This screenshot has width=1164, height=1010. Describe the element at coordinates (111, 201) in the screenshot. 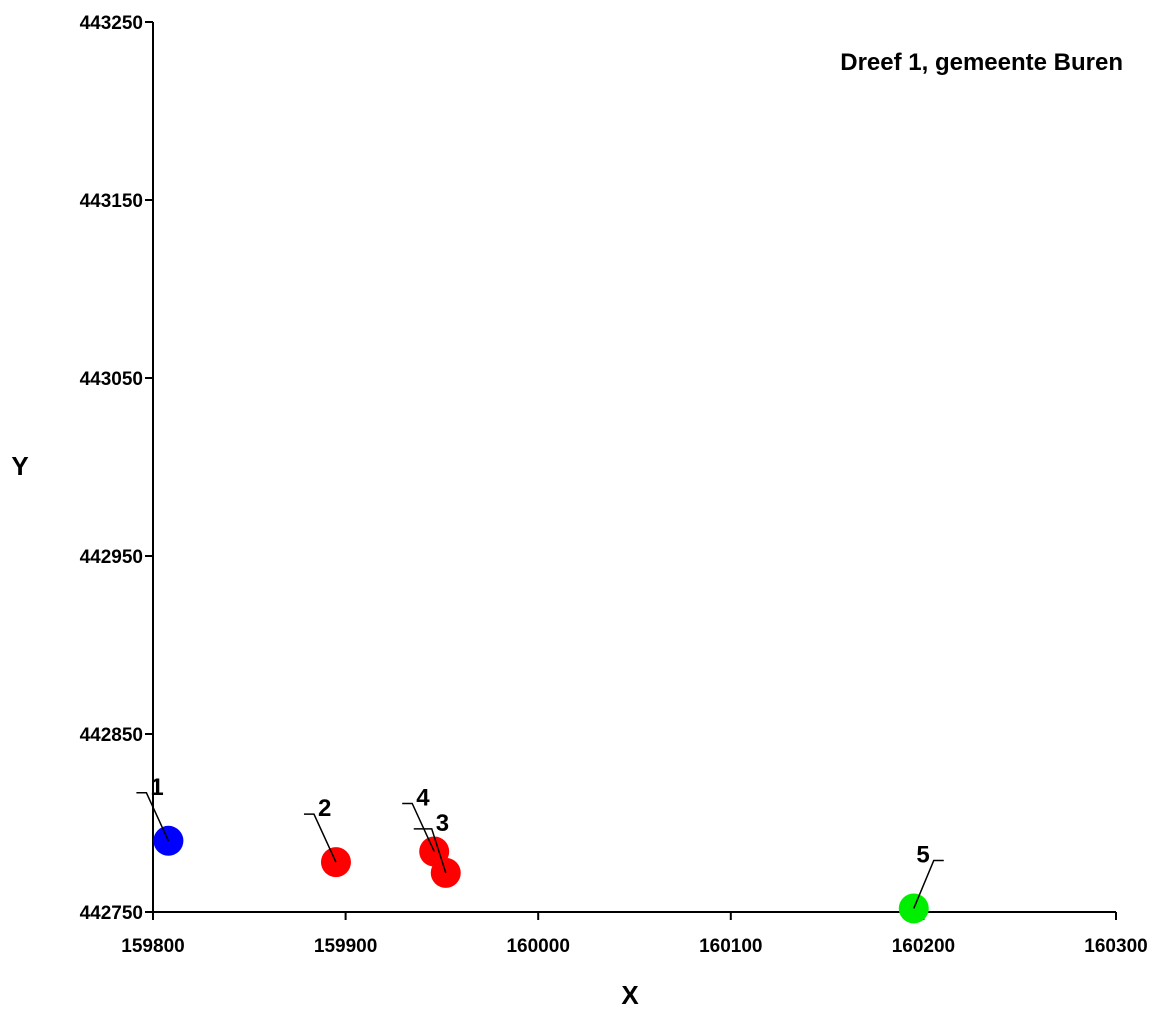

I see `y-tick-label: 443150` at that location.